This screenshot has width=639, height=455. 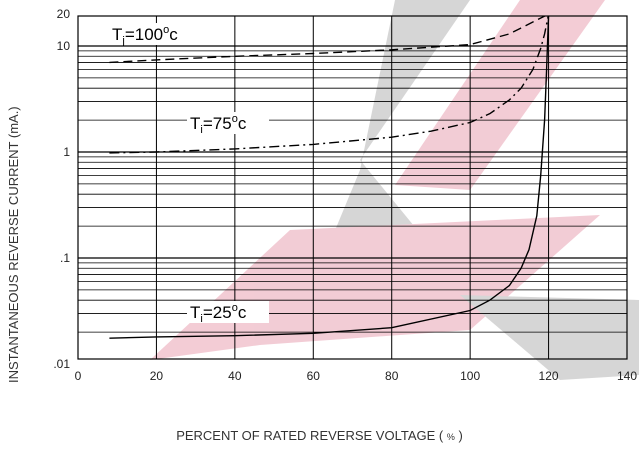 I want to click on series-label-0: Tj=100oc, so click(x=145, y=35).